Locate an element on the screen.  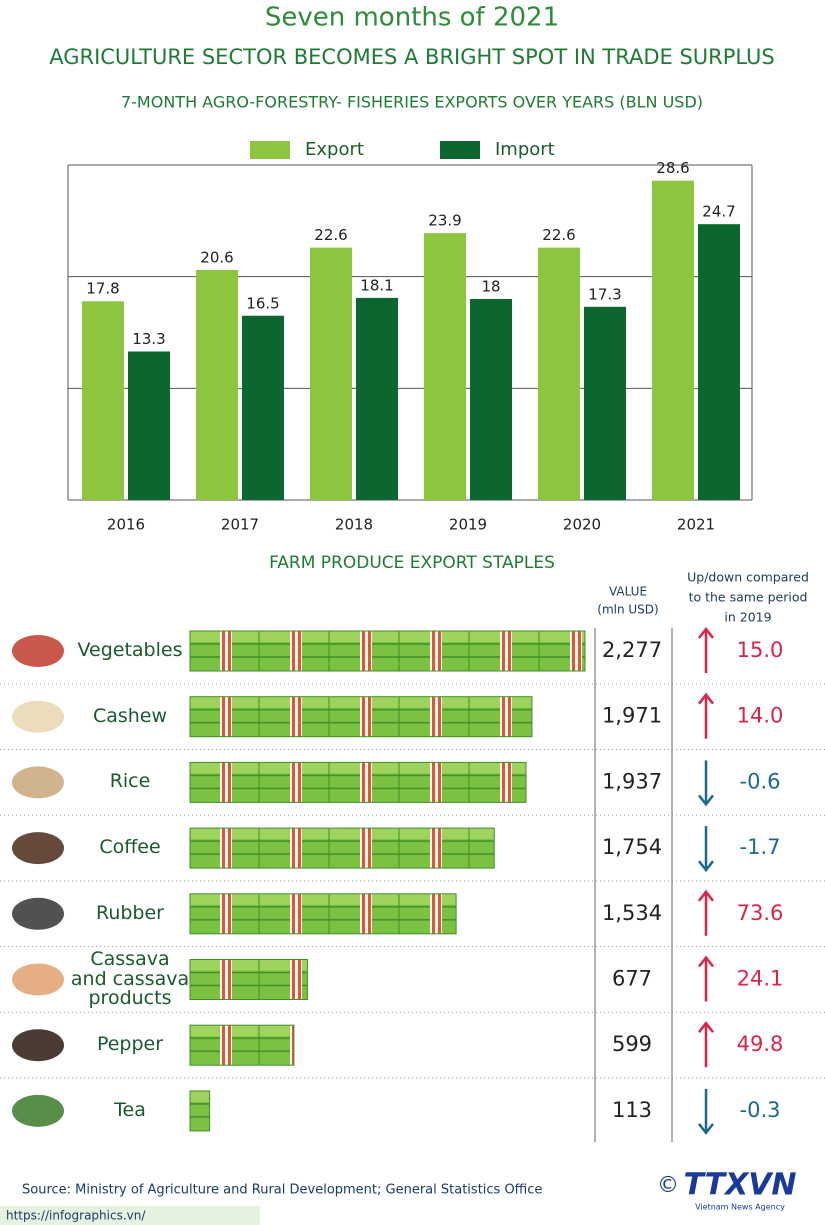
value-label: 1,971 is located at coordinates (632, 716).